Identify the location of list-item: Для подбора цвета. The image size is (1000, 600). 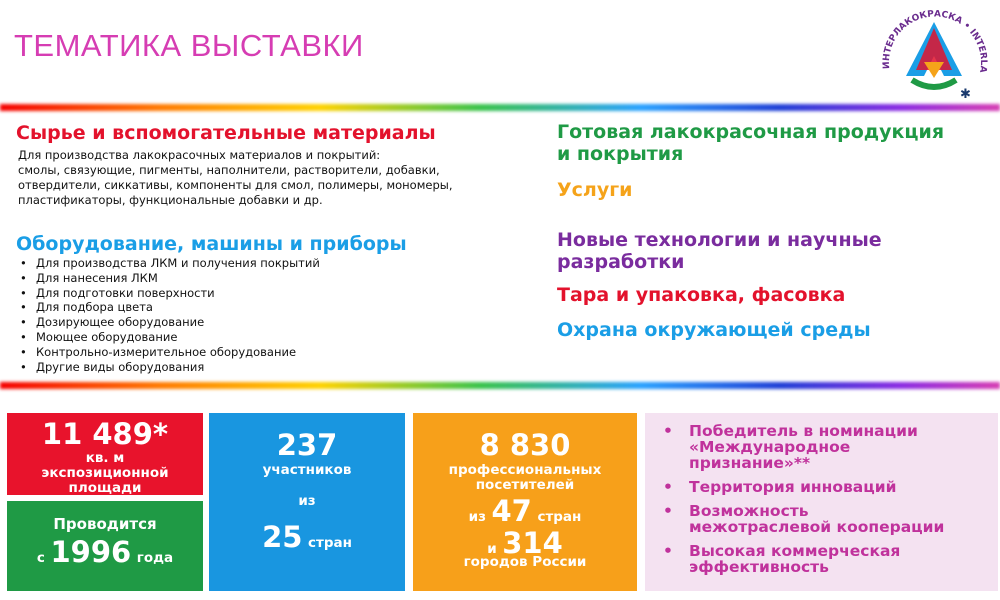
(169, 307).